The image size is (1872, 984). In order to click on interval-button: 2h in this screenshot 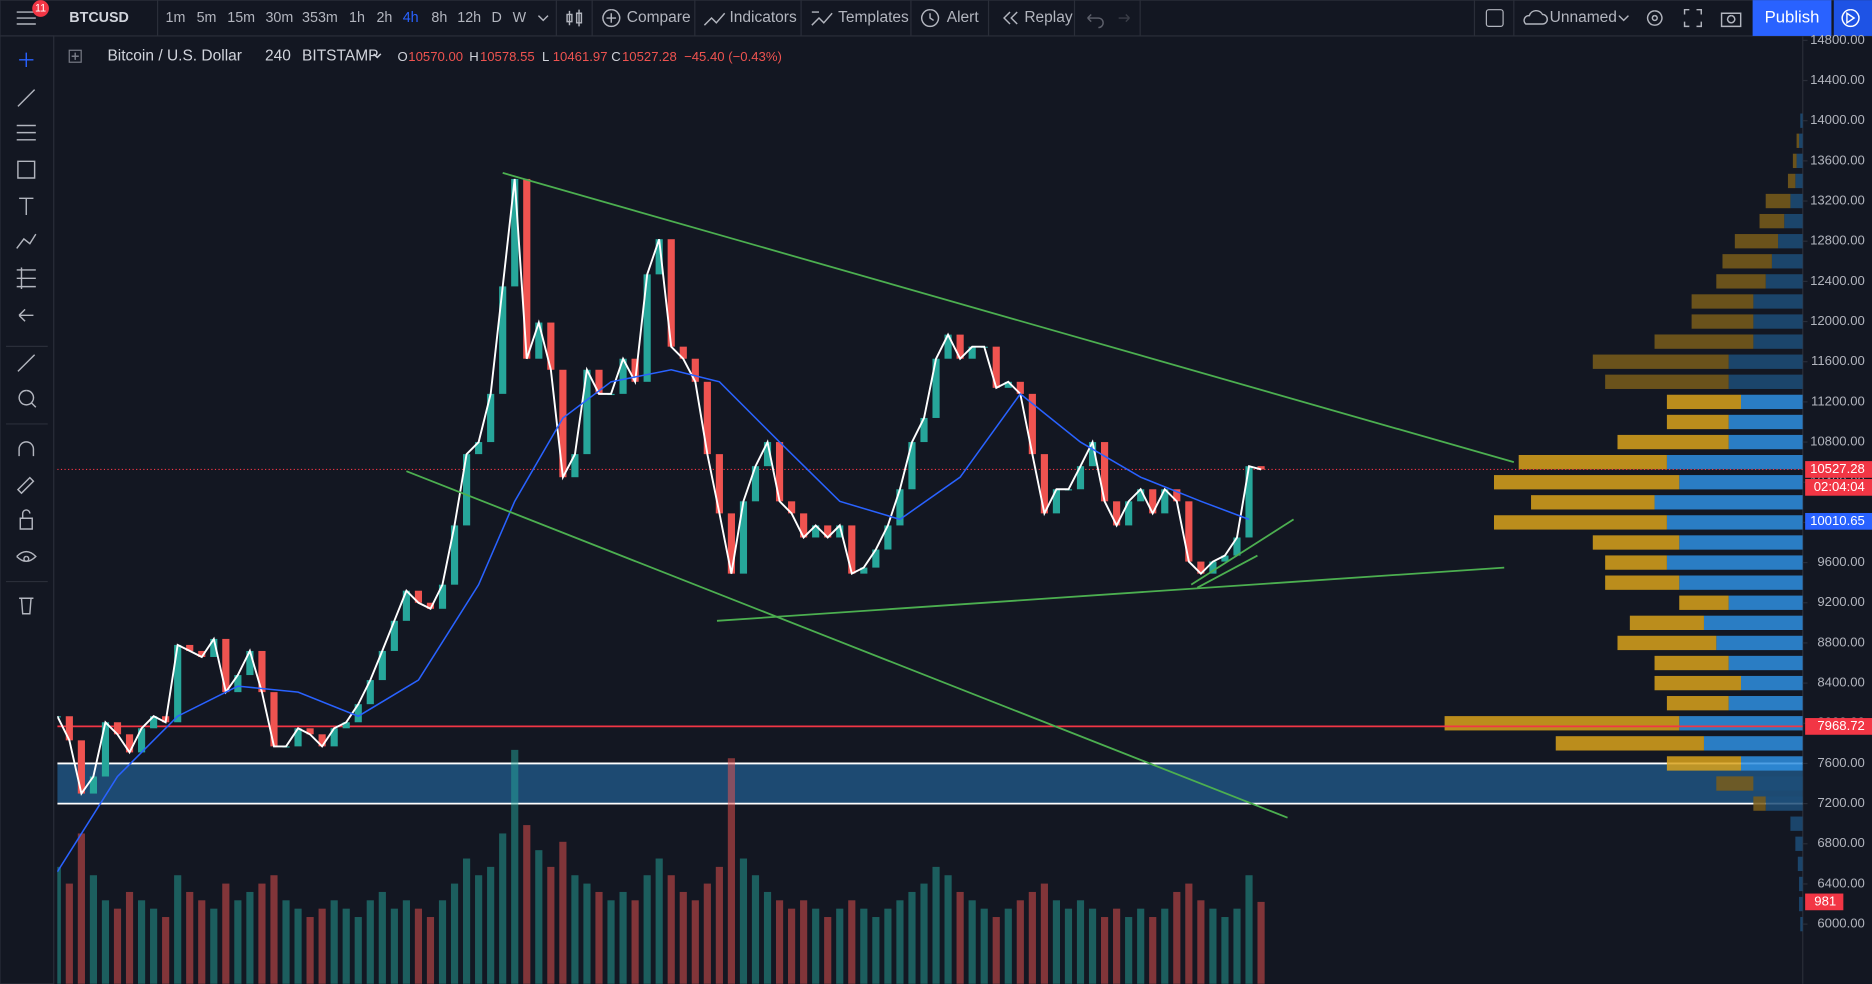, I will do `click(384, 18)`.